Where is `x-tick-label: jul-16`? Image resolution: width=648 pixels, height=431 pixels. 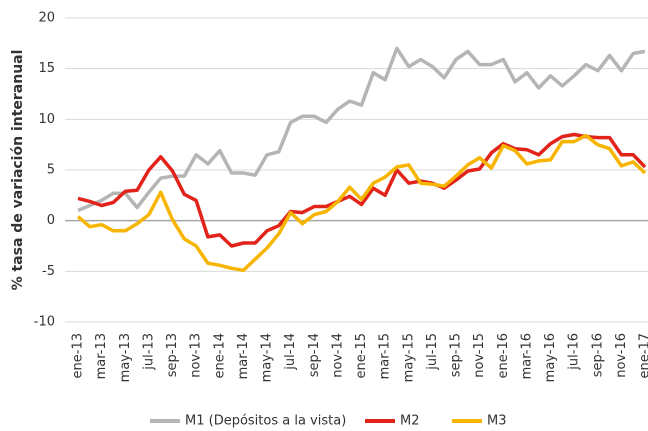
x-tick-label: jul-16 is located at coordinates (574, 352).